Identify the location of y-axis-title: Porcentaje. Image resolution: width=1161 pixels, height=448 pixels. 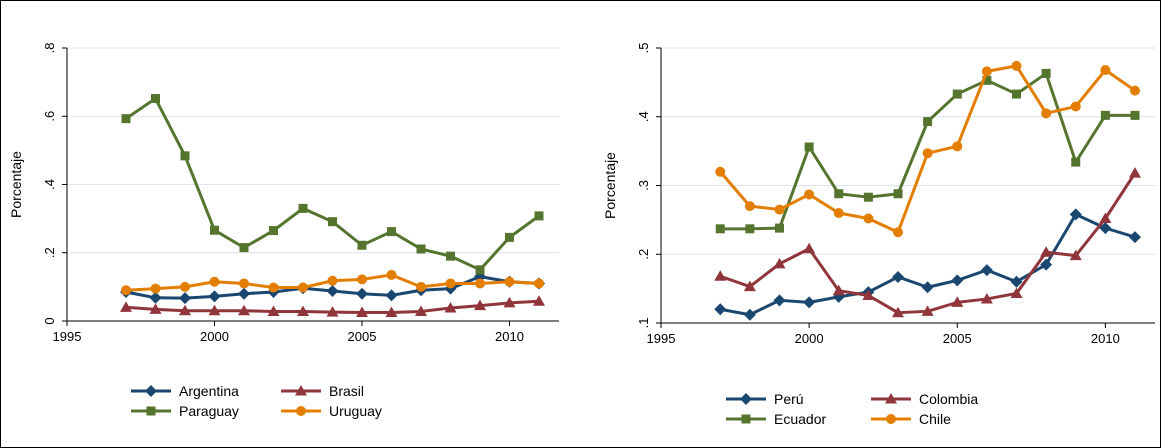
(16, 184).